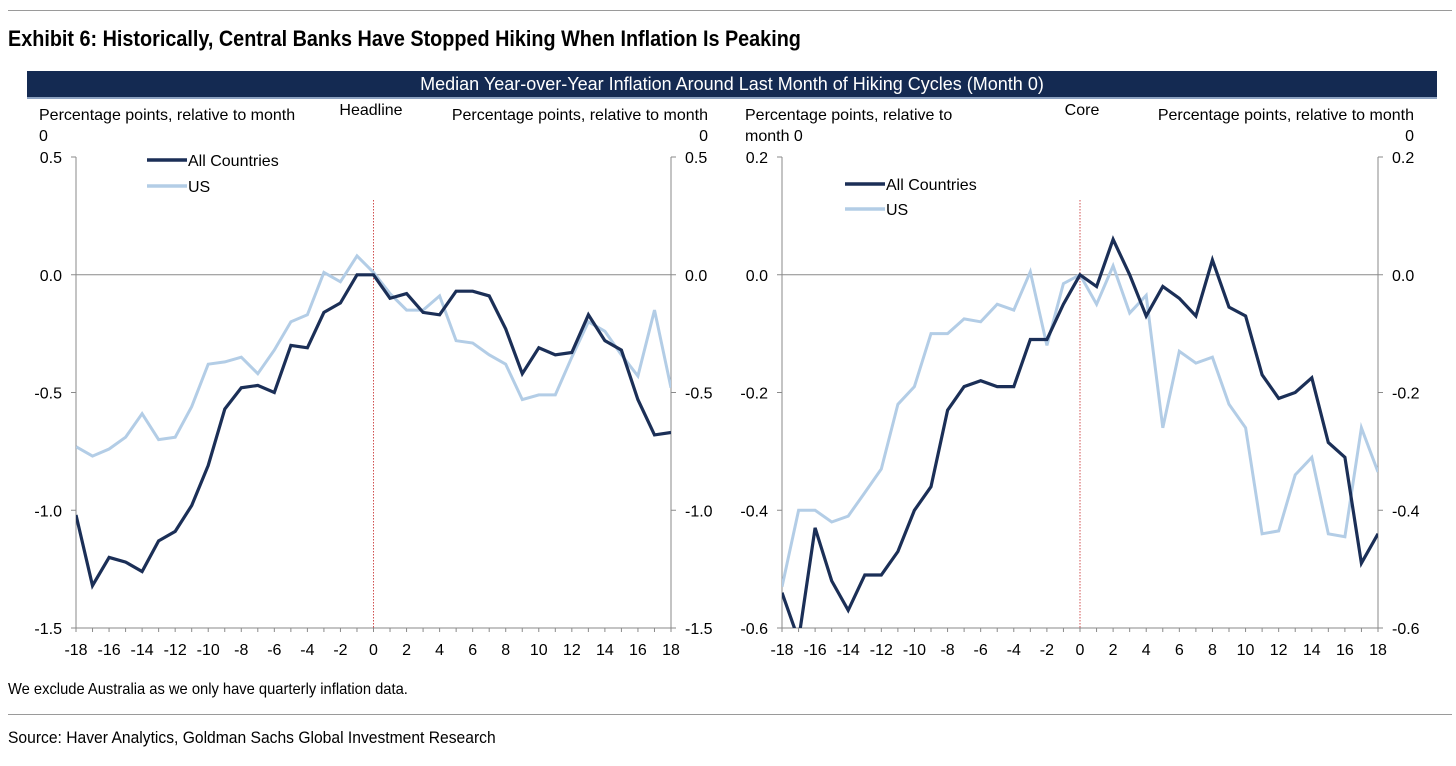  I want to click on chart1-xtick-label: -2, so click(340, 650).